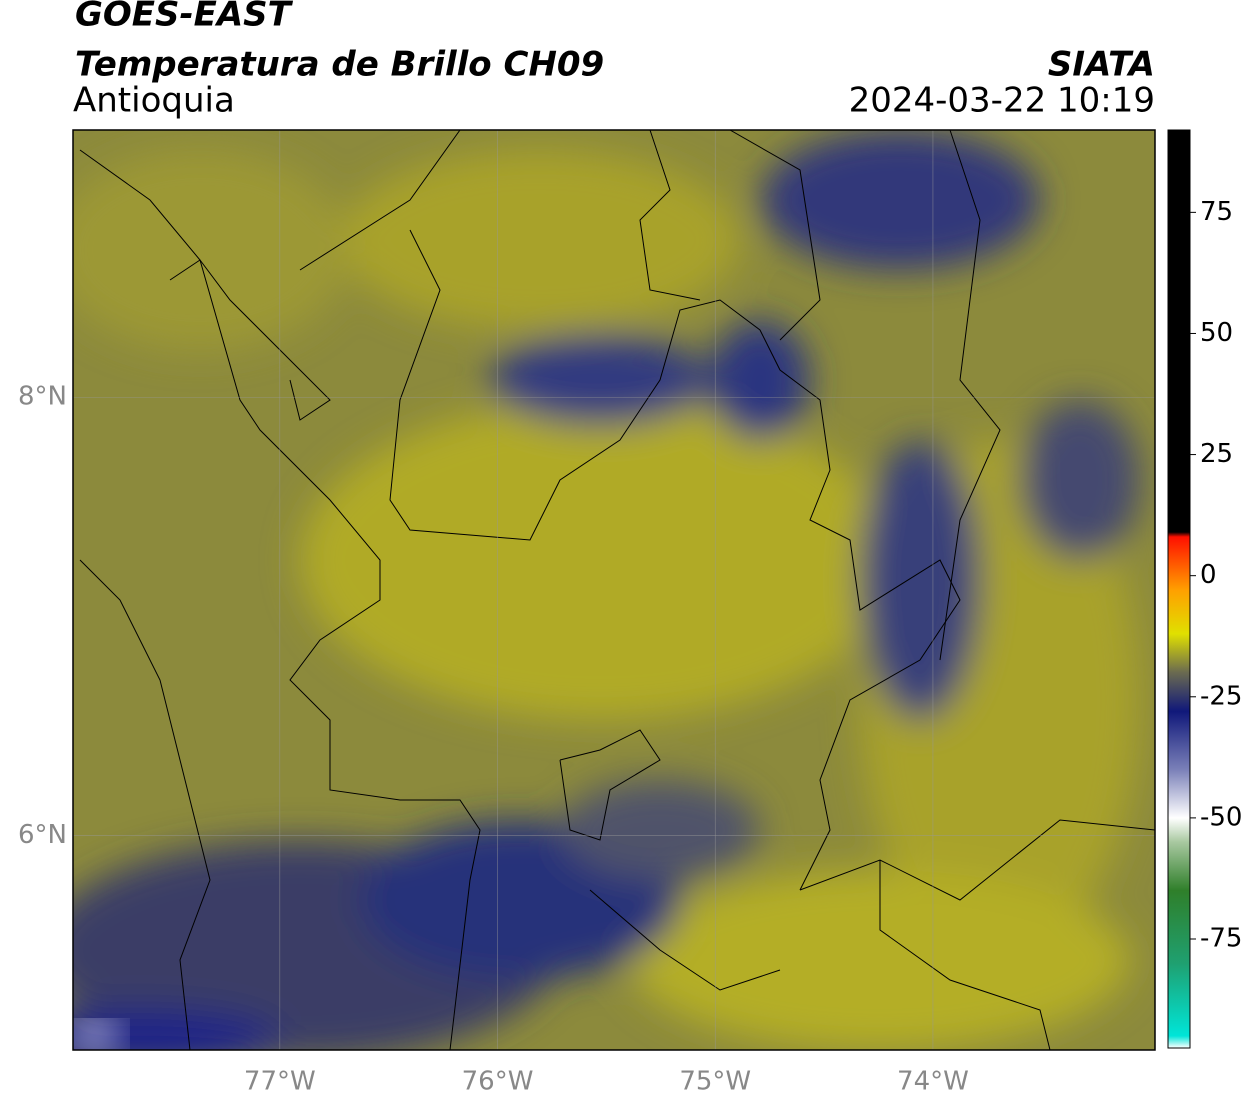 The height and width of the screenshot is (1103, 1252). What do you see at coordinates (339, 65) in the screenshot?
I see `subtitle: Temperatura de Brillo CH09` at bounding box center [339, 65].